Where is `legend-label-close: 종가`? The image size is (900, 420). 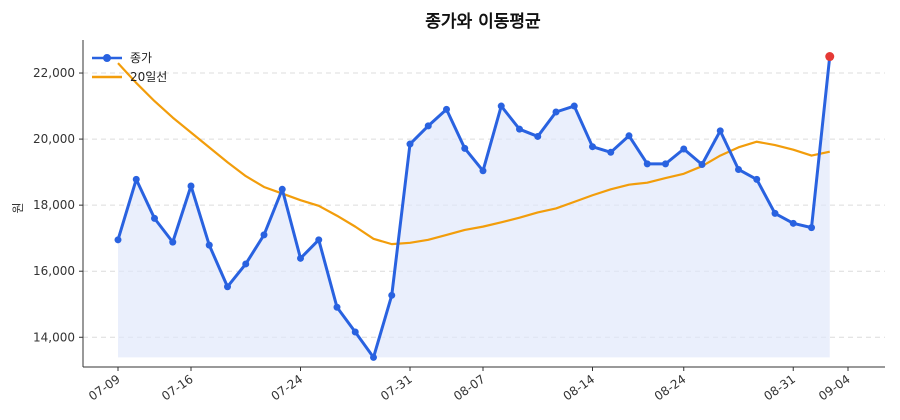 legend-label-close: 종가 is located at coordinates (141, 58).